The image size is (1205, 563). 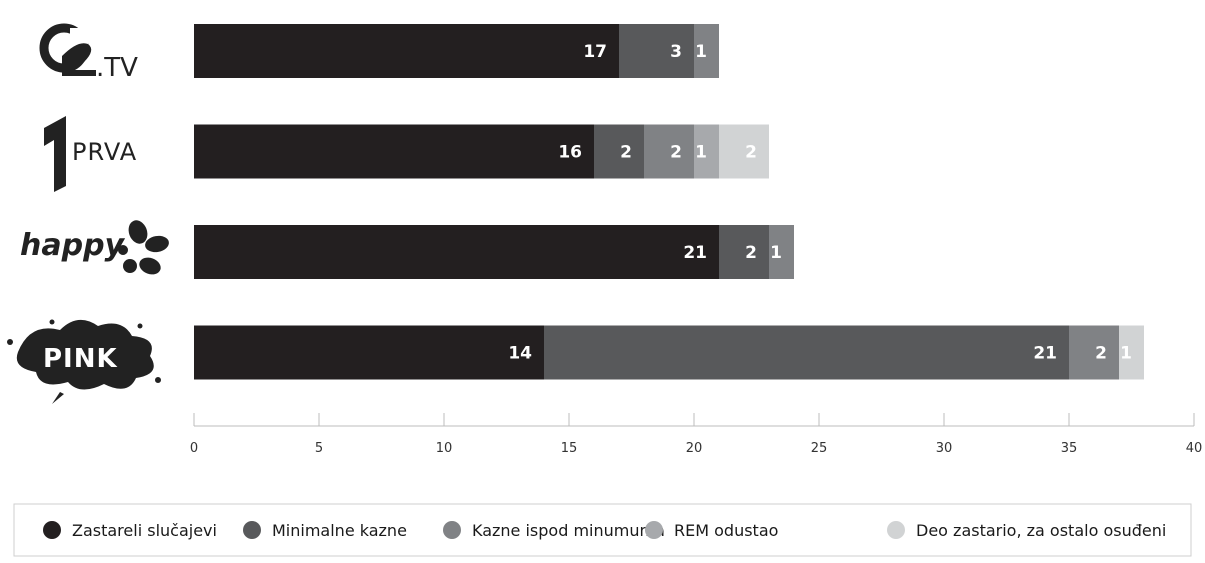 I want to click on x-tick-label: 0, so click(x=194, y=448).